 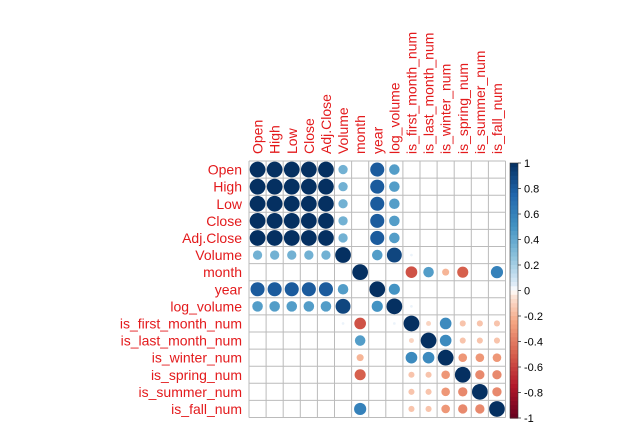 I want to click on row-label: is_fall_num, so click(x=206, y=409).